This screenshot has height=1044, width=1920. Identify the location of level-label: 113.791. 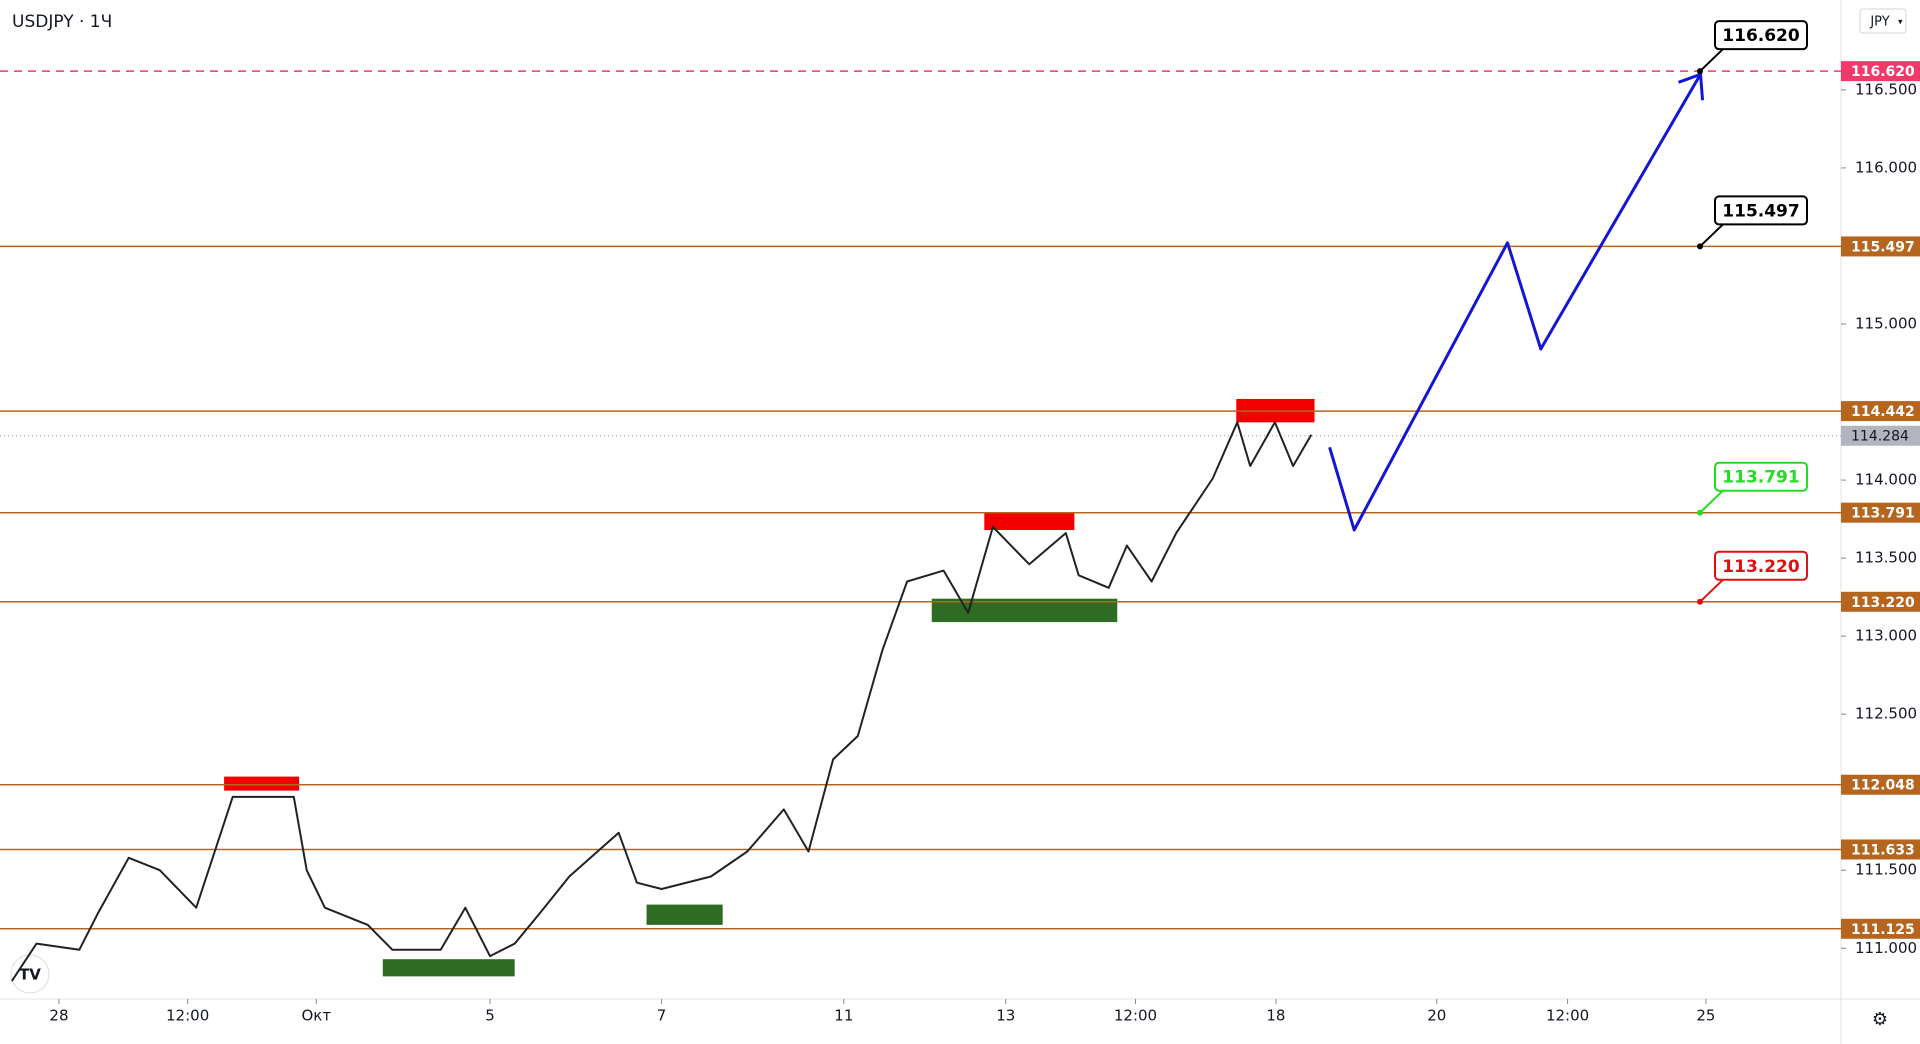
(1883, 514).